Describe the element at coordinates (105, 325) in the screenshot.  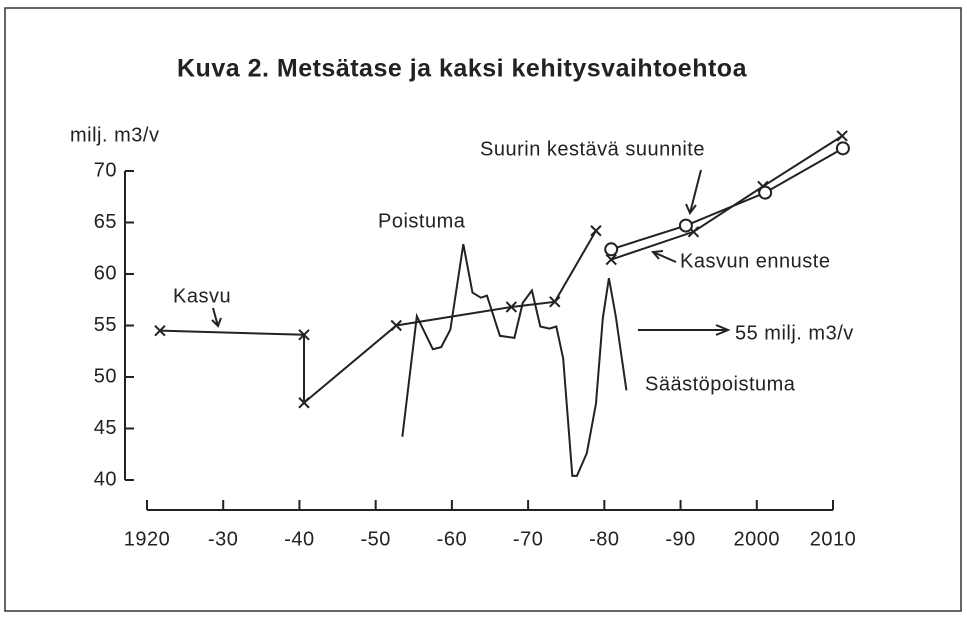
I see `y-tick-label: 55` at that location.